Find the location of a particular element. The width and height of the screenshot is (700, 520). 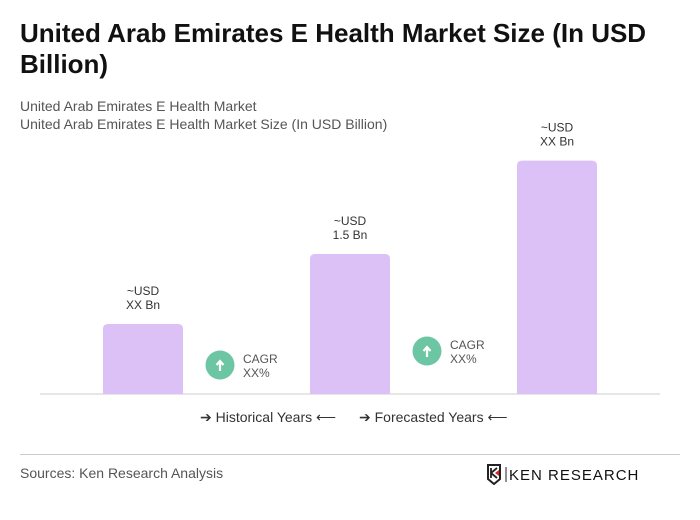

legend-forecasted: ➔ Forecasted Years ⟵ is located at coordinates (433, 417).